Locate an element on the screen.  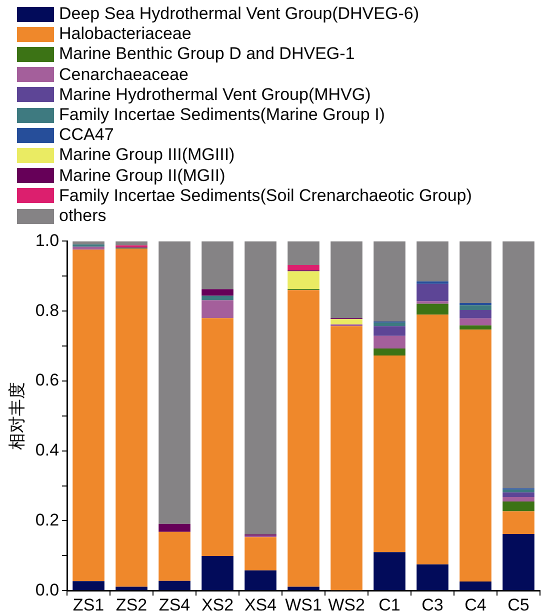
y-axis-title: 相对丰度 is located at coordinates (18, 416).